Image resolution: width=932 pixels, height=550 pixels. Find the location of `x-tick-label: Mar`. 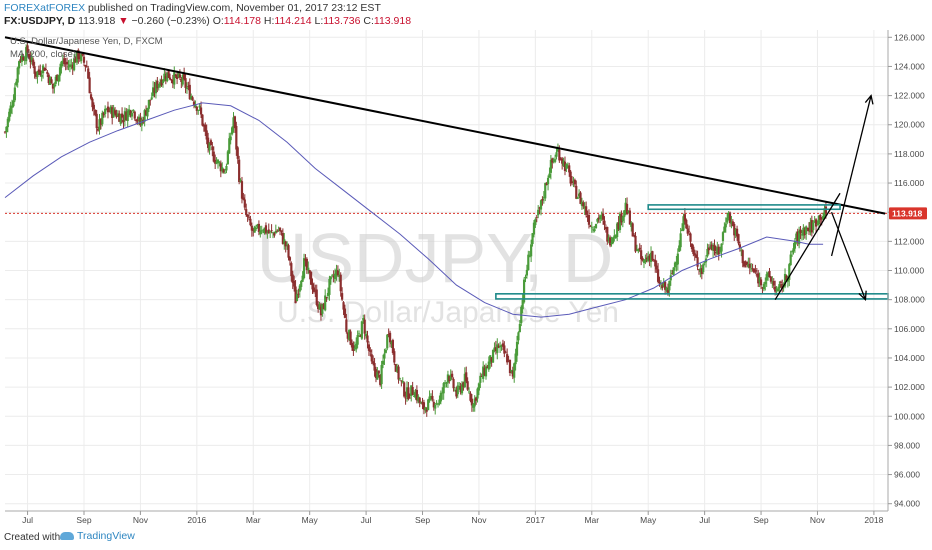

x-tick-label: Mar is located at coordinates (591, 520).